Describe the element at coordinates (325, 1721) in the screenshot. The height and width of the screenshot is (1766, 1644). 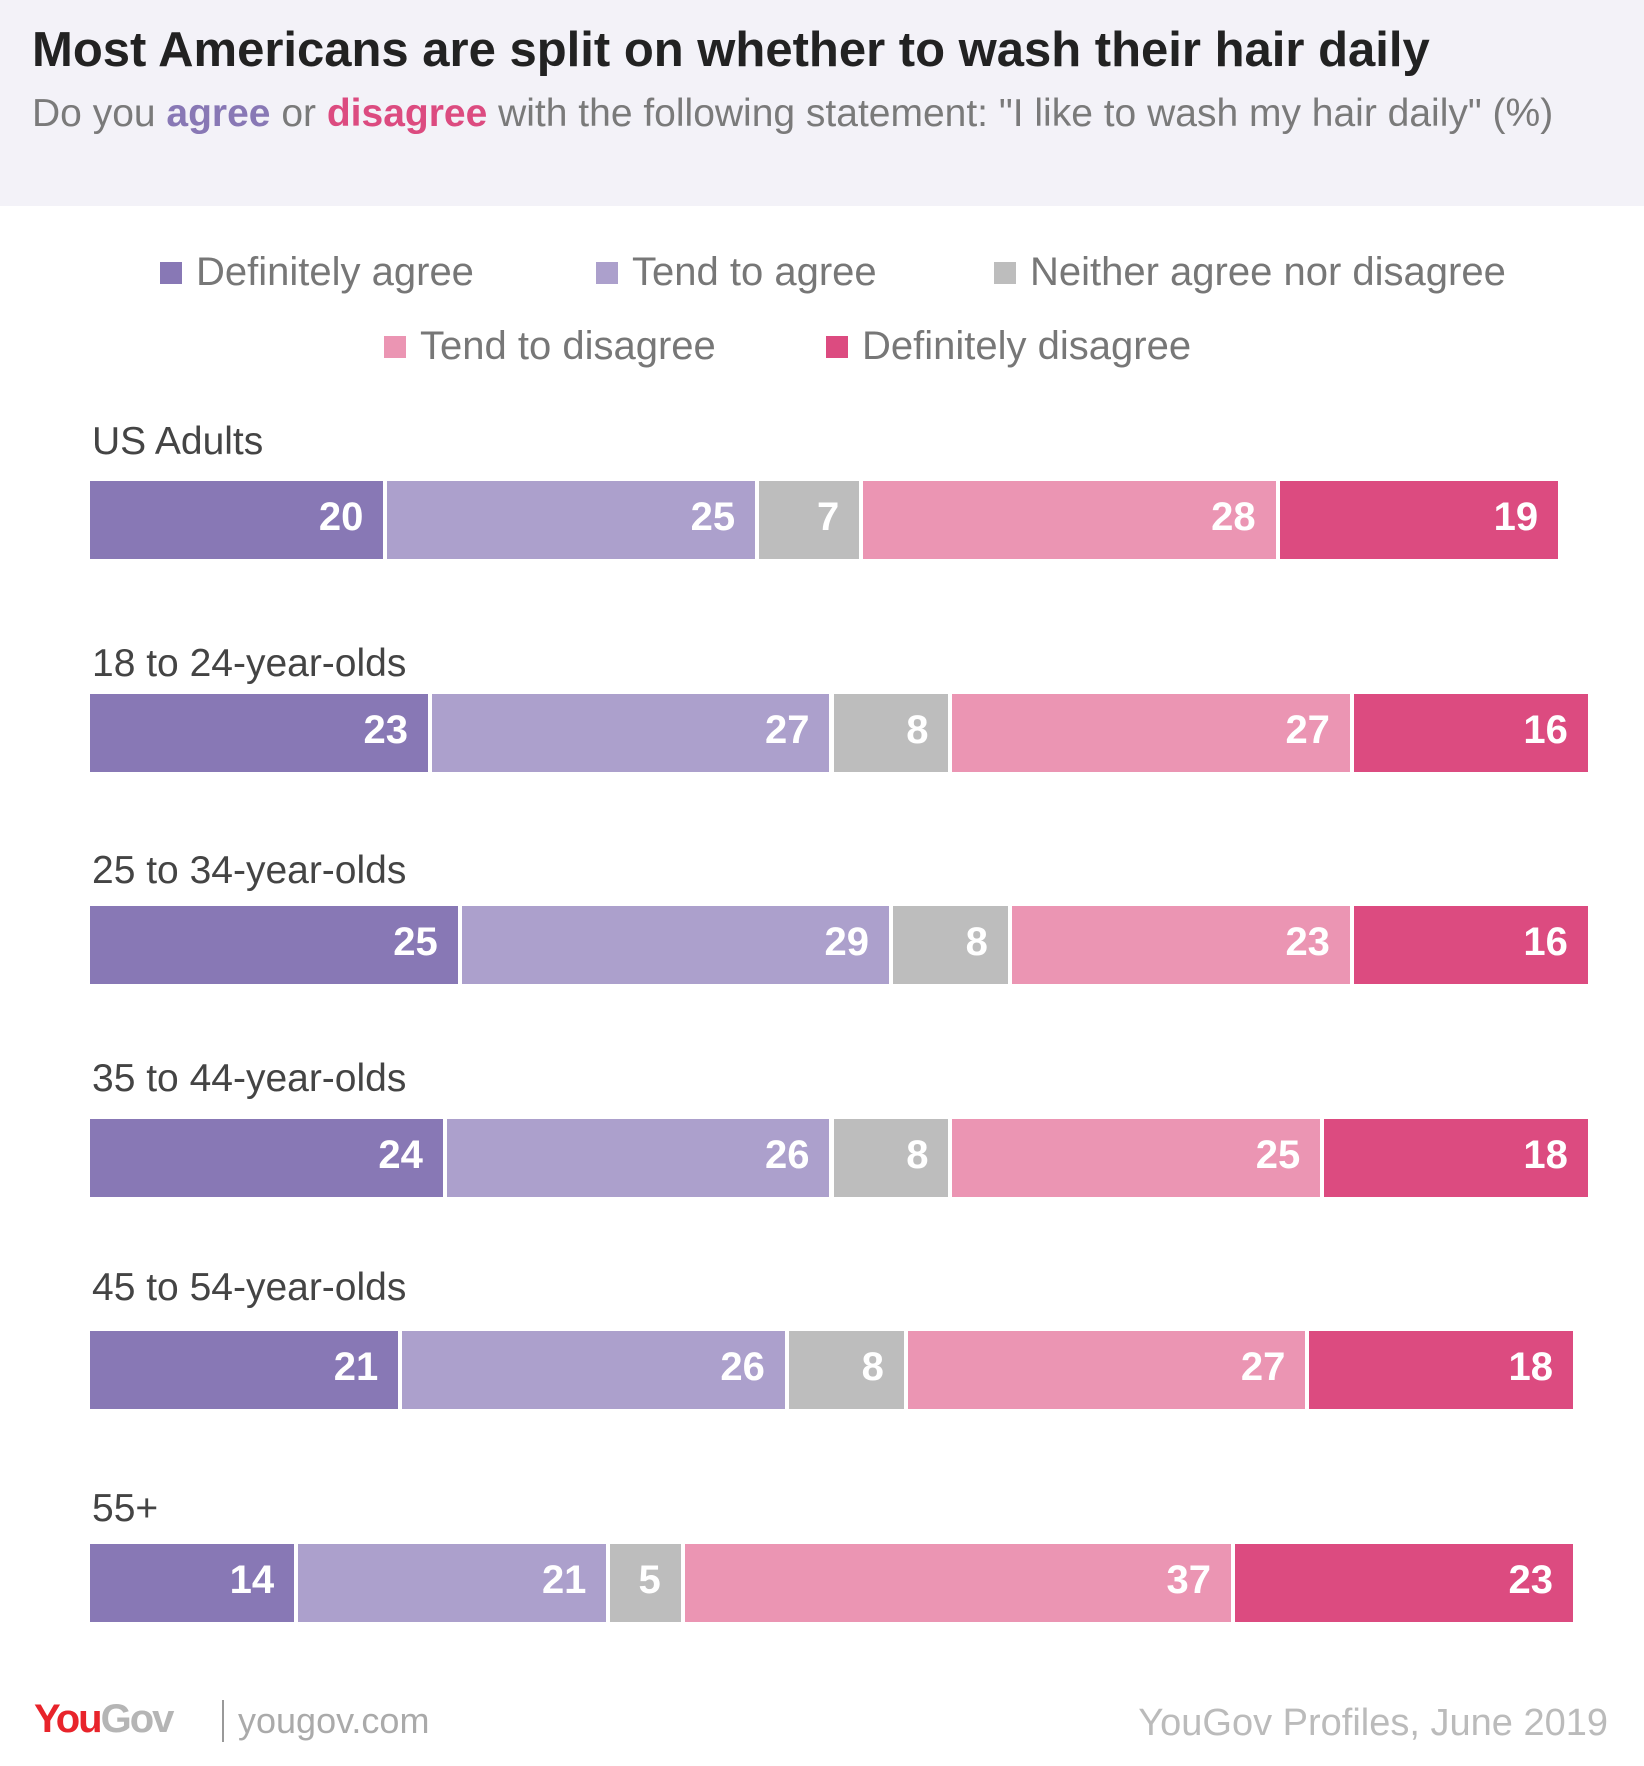
I see `site-link: yougov.com` at that location.